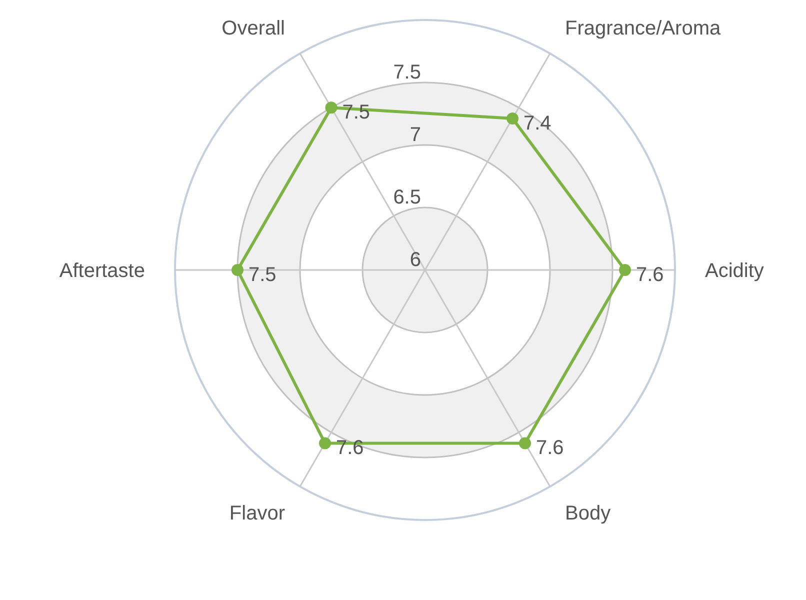 This screenshot has height=600, width=806. What do you see at coordinates (643, 29) in the screenshot?
I see `spoke-label: Fragrance/Aroma` at bounding box center [643, 29].